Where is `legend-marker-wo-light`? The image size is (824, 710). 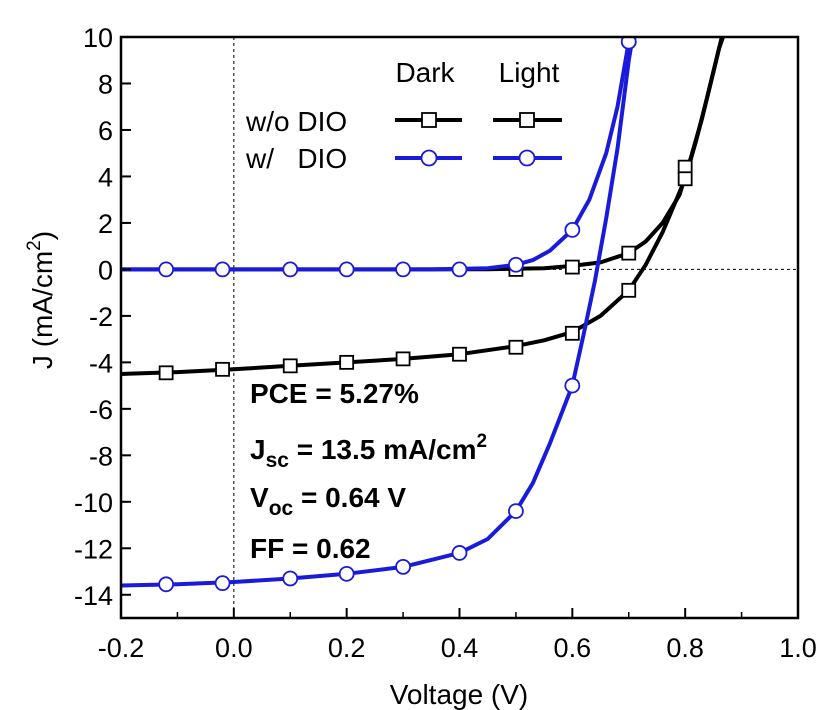 legend-marker-wo-light is located at coordinates (527, 120).